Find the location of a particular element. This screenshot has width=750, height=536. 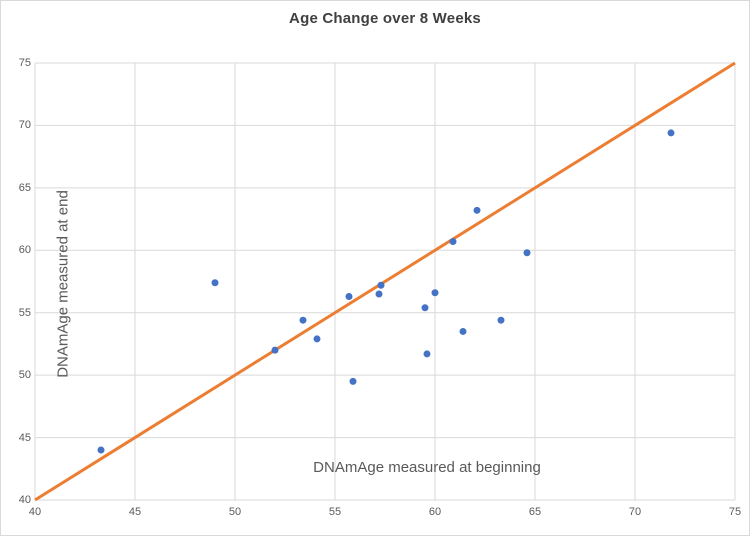

x-tick-label: 65 is located at coordinates (535, 512).